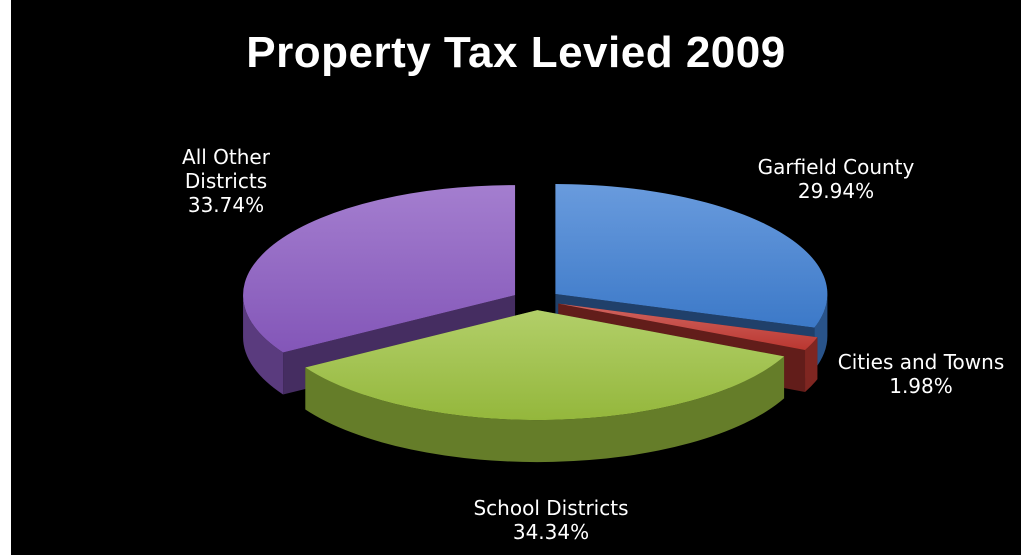 This screenshot has height=555, width=1026. What do you see at coordinates (691, 256) in the screenshot?
I see `slice-garfield-top` at bounding box center [691, 256].